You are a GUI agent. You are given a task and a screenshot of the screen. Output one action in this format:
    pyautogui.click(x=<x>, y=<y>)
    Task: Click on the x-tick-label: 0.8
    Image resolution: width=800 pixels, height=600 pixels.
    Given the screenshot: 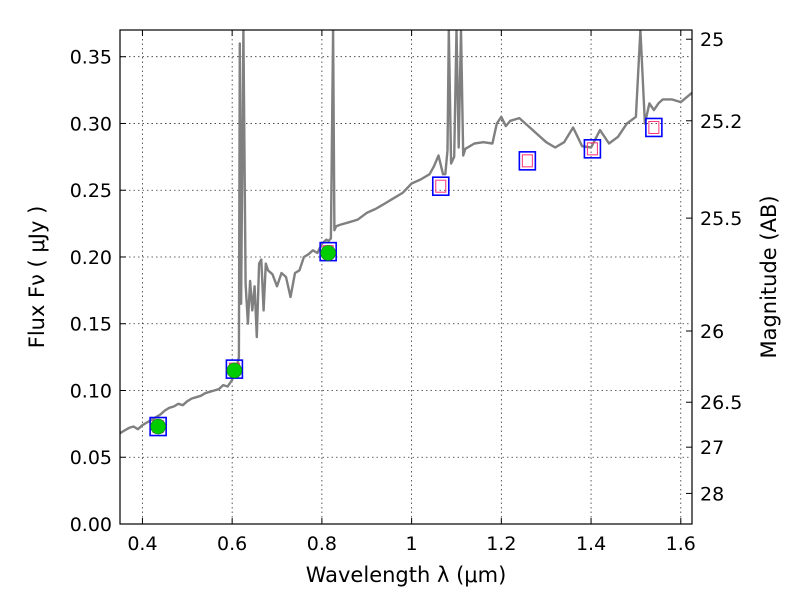 What is the action you would take?
    pyautogui.click(x=322, y=544)
    